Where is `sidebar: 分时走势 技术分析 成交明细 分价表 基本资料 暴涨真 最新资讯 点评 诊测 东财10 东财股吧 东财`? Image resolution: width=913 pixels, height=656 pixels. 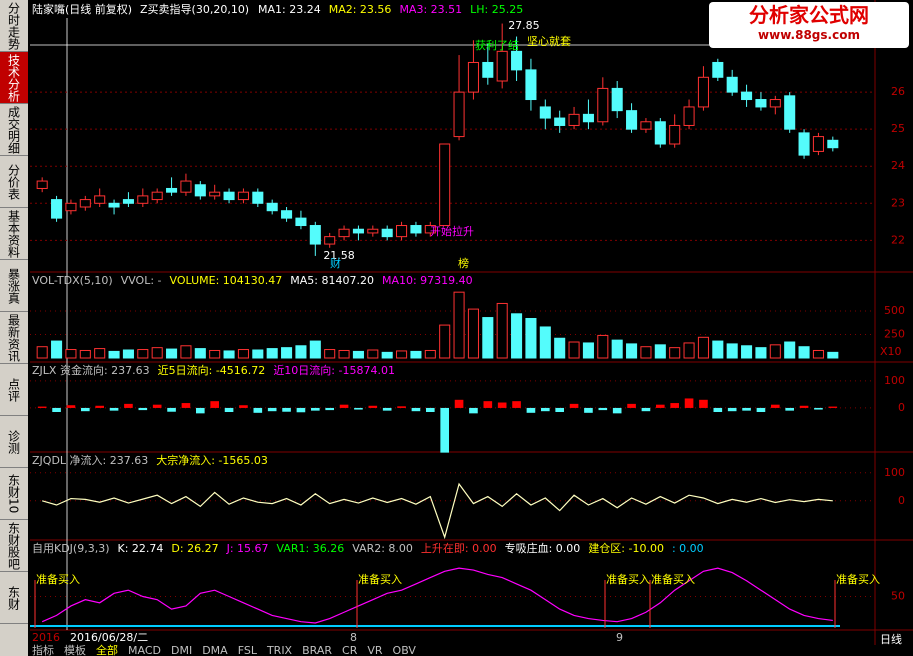 sidebar: 分时走势 技术分析 成交明细 分价表 基本资料 暴涨真 最新资讯 点评 诊测 东财10 东财股吧 东财 is located at coordinates (14, 328).